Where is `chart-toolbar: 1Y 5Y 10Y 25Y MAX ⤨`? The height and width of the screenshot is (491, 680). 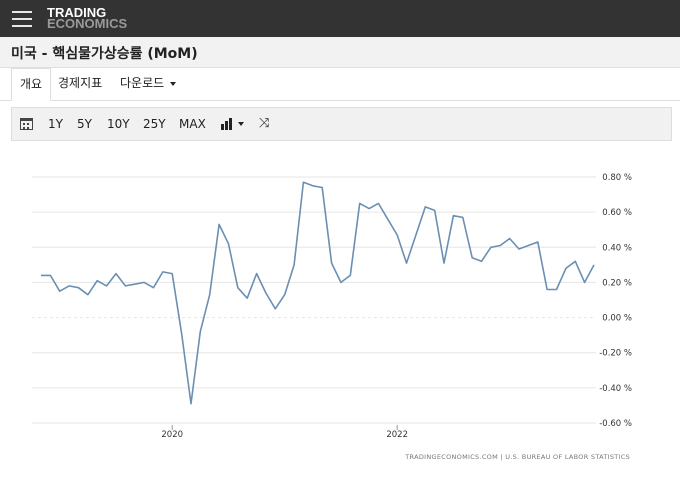
chart-toolbar: 1Y 5Y 10Y 25Y MAX ⤨ is located at coordinates (341, 124).